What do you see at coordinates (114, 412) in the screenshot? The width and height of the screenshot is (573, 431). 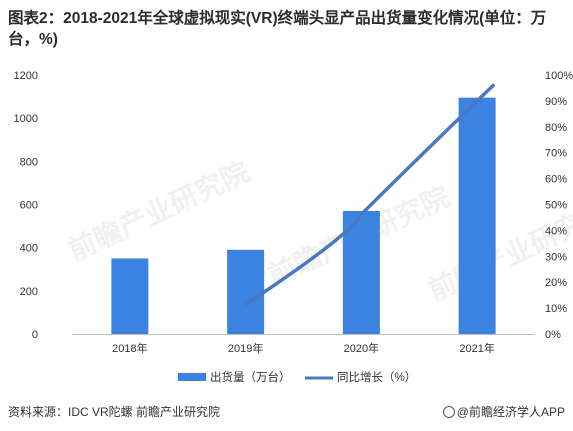 I see `source-note: 资料来源：IDC VR陀螺 前瞻产业研究院` at bounding box center [114, 412].